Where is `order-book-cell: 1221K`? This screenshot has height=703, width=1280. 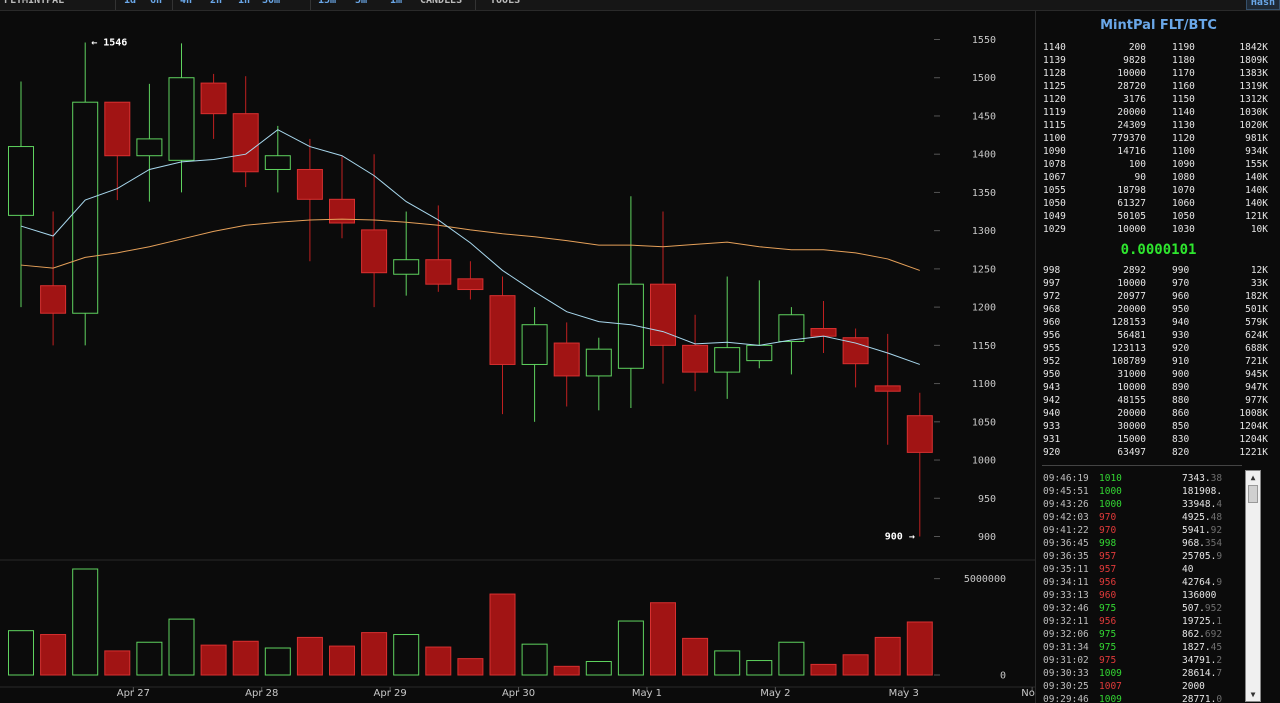 order-book-cell: 1221K is located at coordinates (1253, 452).